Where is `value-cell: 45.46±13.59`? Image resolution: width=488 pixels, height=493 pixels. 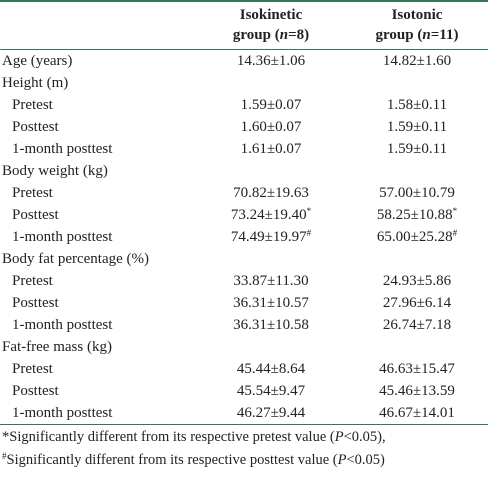
value-cell: 45.46±13.59 is located at coordinates (417, 391).